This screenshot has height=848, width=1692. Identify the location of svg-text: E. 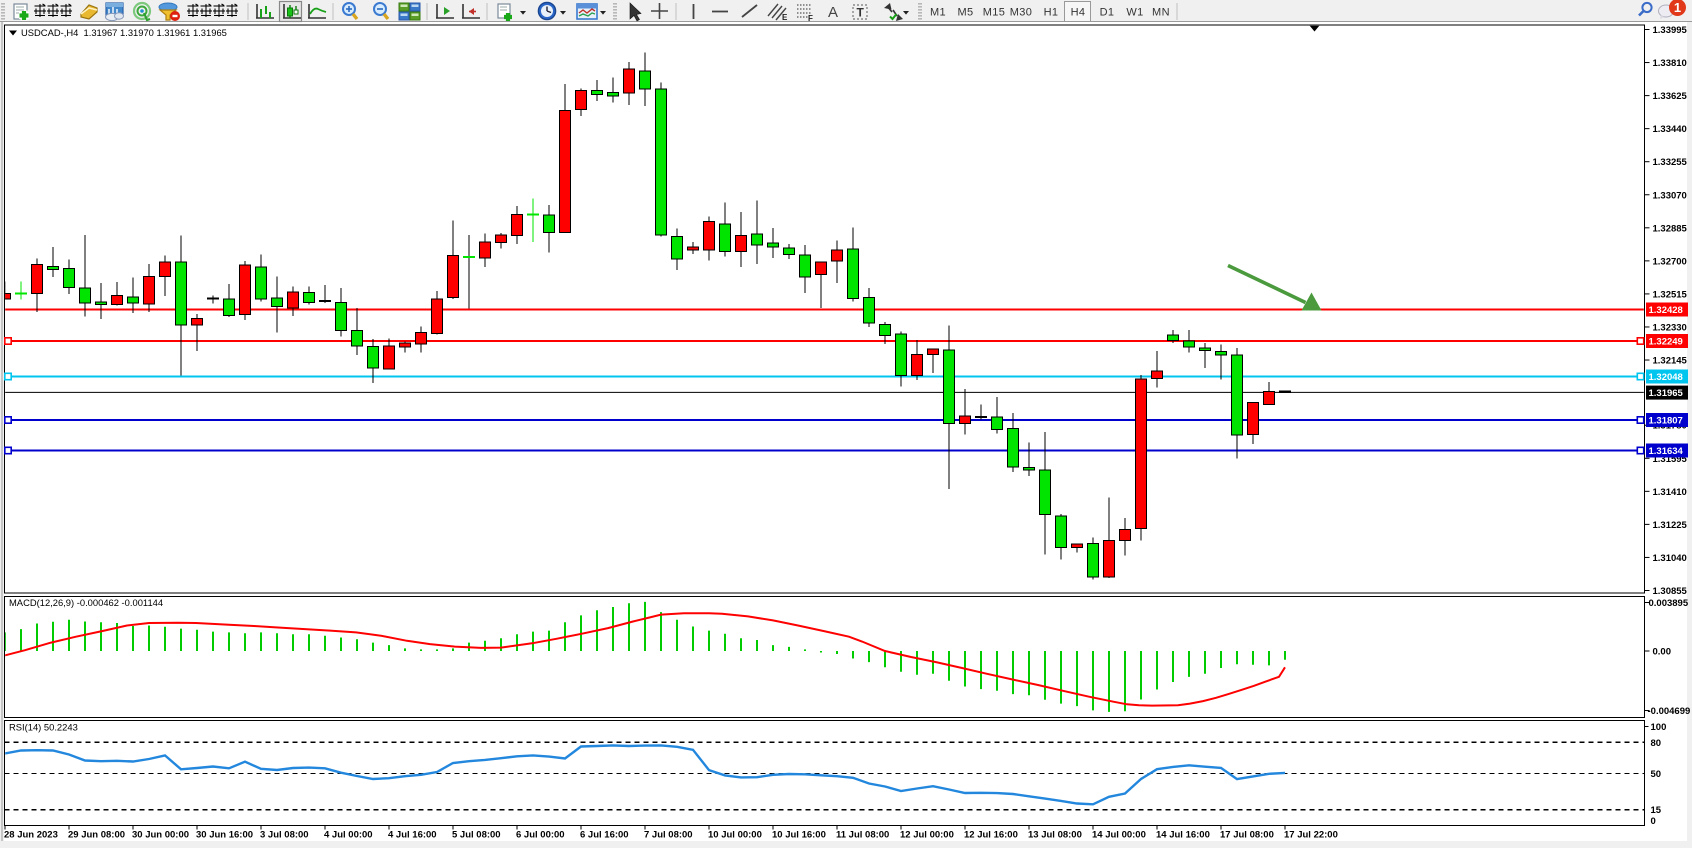
(785, 17).